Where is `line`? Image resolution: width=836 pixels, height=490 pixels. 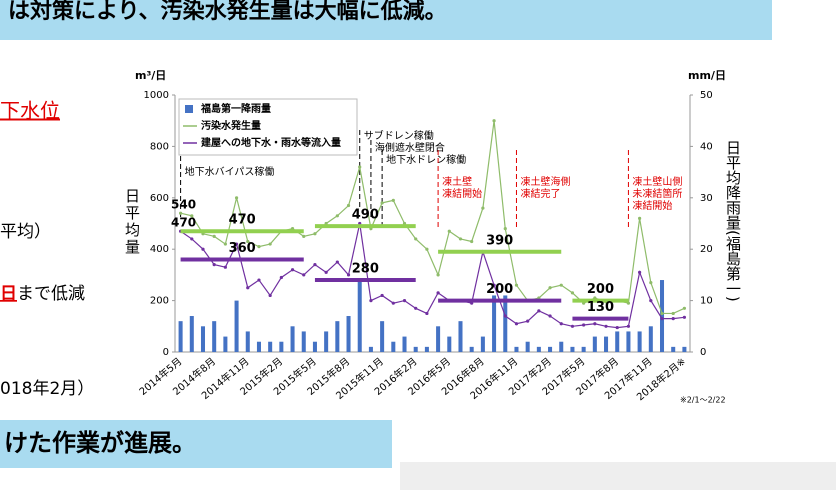 line is located at coordinates (432, 276).